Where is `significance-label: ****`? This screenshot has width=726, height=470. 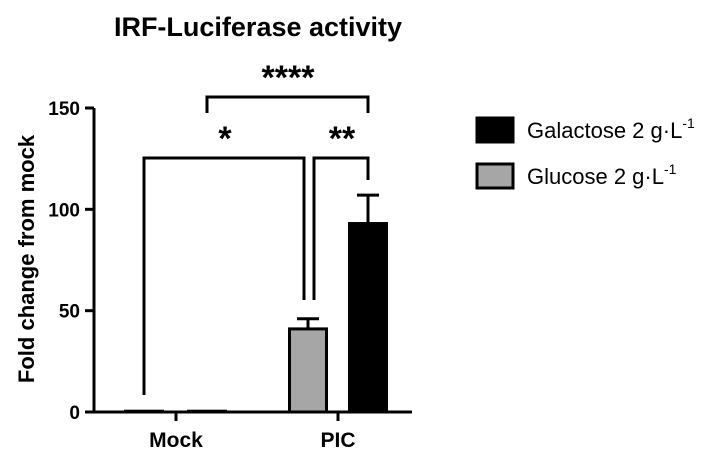
significance-label: **** is located at coordinates (289, 78).